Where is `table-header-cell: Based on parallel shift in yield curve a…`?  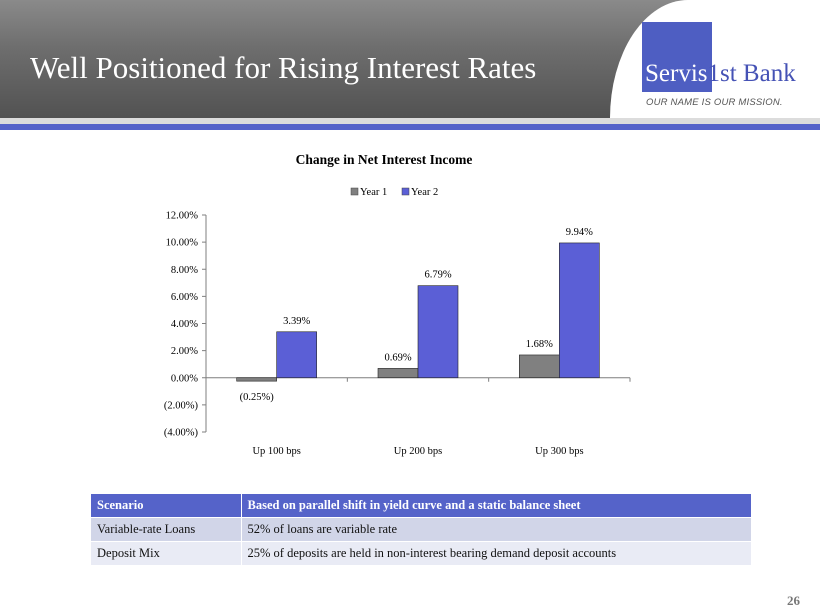 table-header-cell: Based on parallel shift in yield curve a… is located at coordinates (496, 506).